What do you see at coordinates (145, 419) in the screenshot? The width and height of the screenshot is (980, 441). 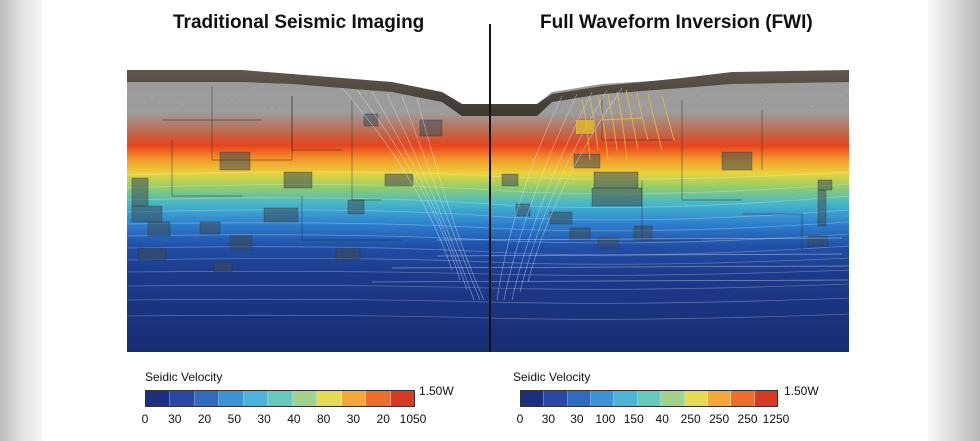 I see `left-colorbar-tick-label: 0` at bounding box center [145, 419].